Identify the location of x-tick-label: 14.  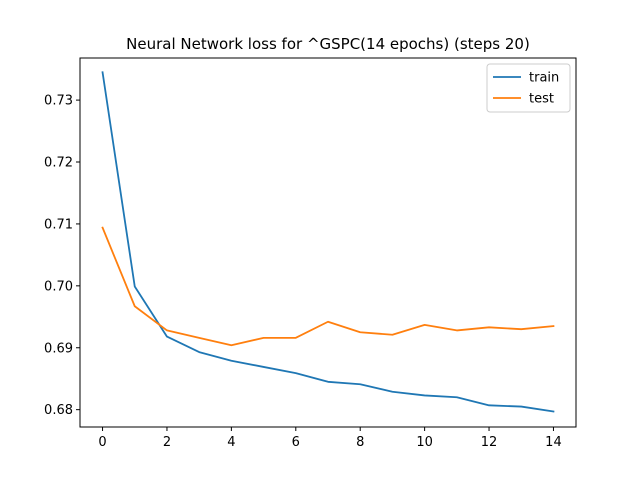
(553, 442).